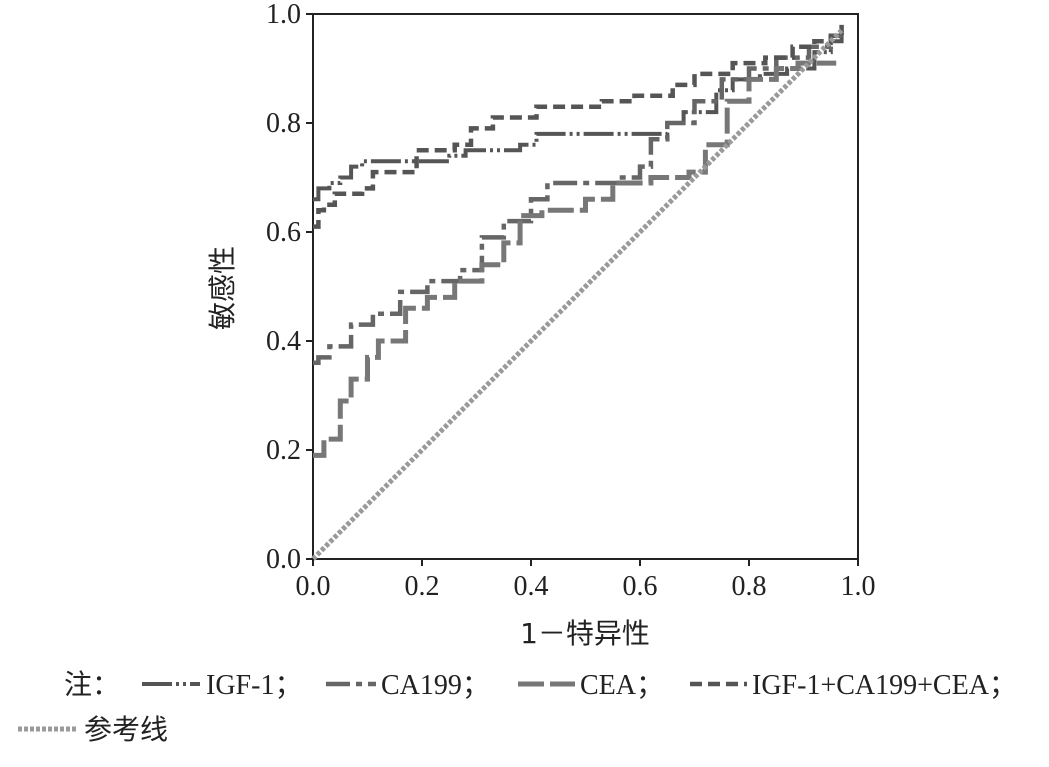 Image resolution: width=1049 pixels, height=767 pixels. I want to click on x-tick-label: 0.6, so click(640, 586).